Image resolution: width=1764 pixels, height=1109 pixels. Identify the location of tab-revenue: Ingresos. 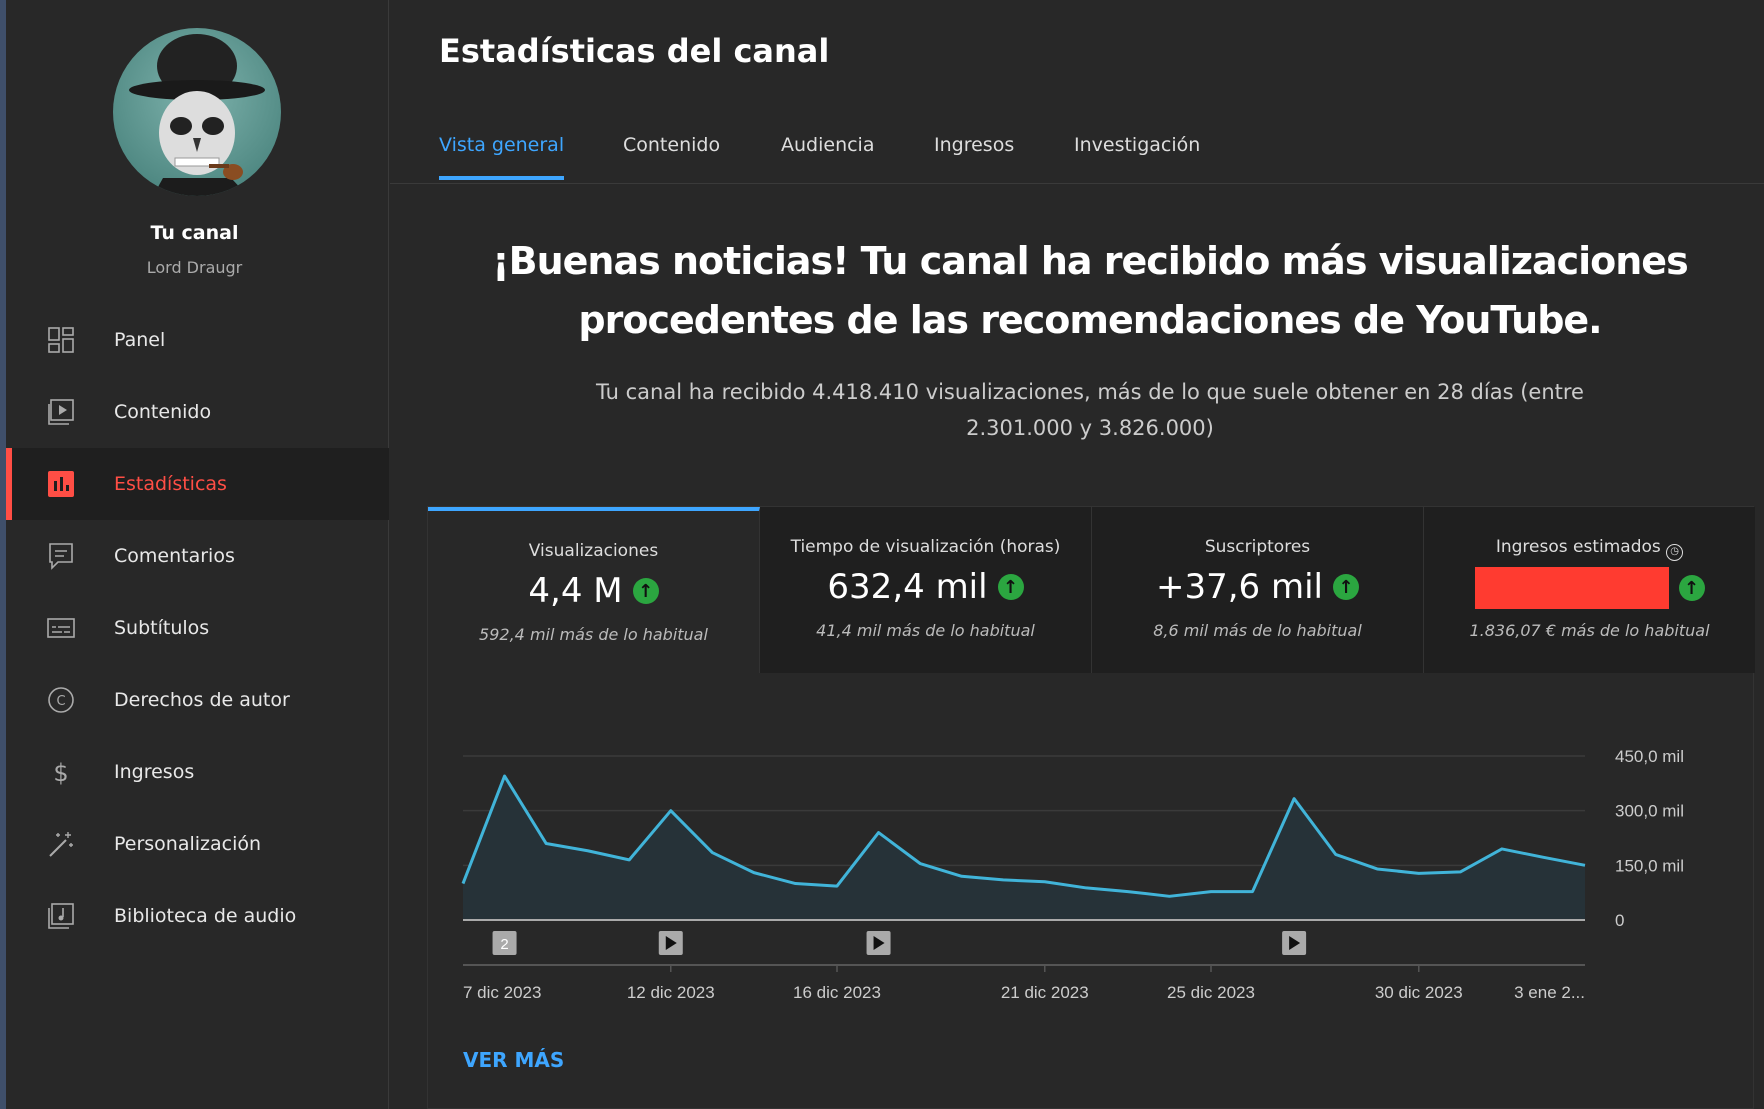
(974, 145).